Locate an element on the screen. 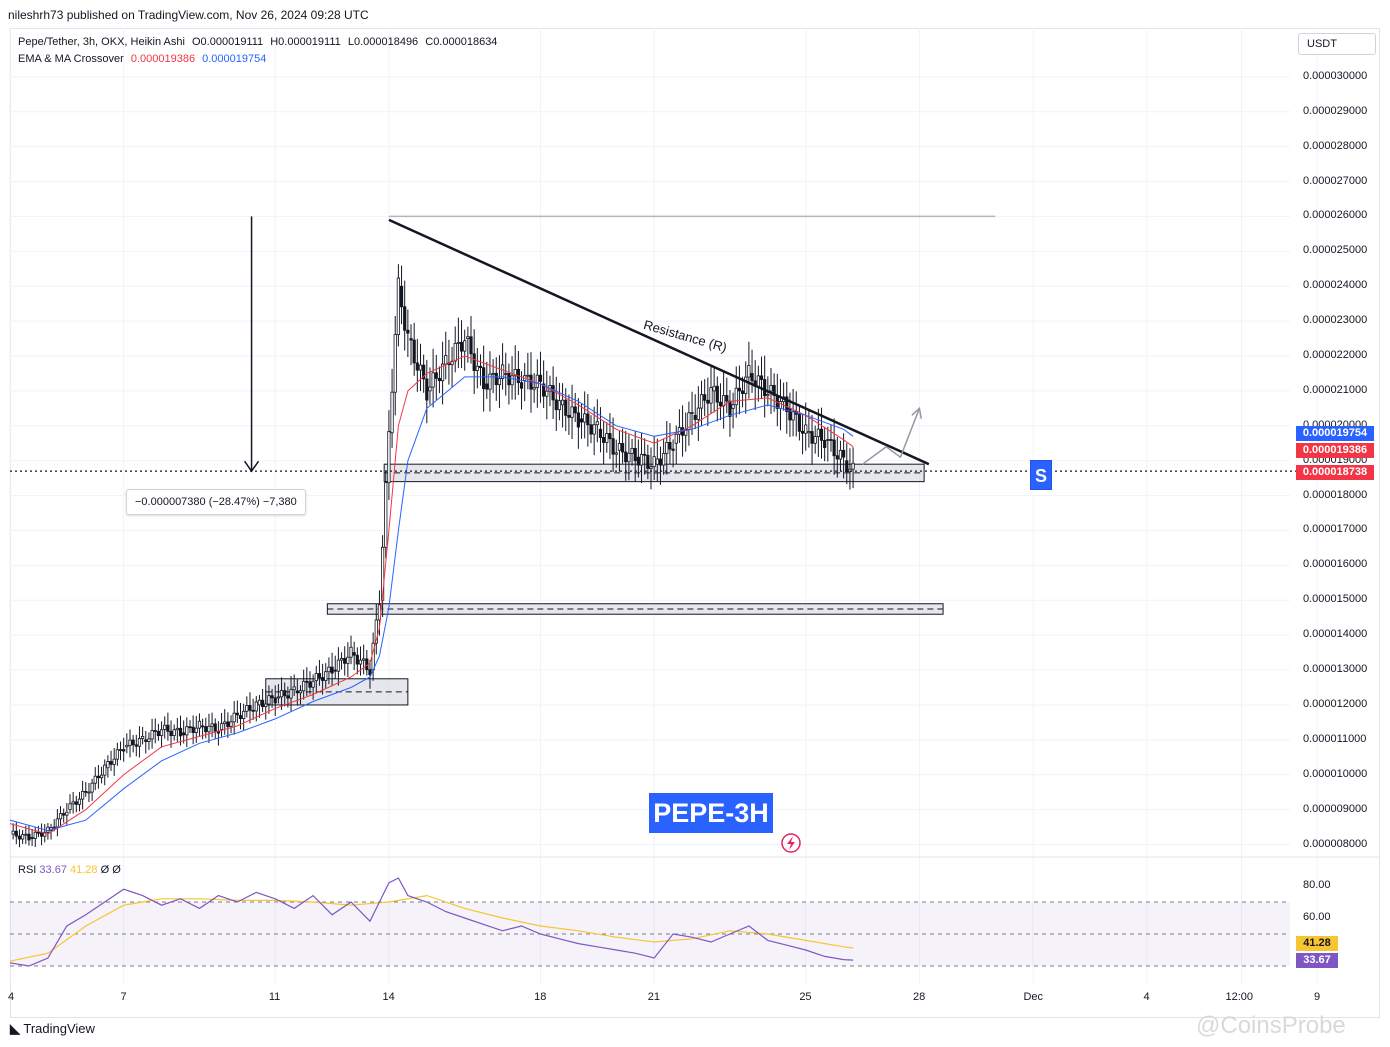 This screenshot has width=1390, height=1047. tradingview-logo: ◣ TradingView is located at coordinates (52, 1029).